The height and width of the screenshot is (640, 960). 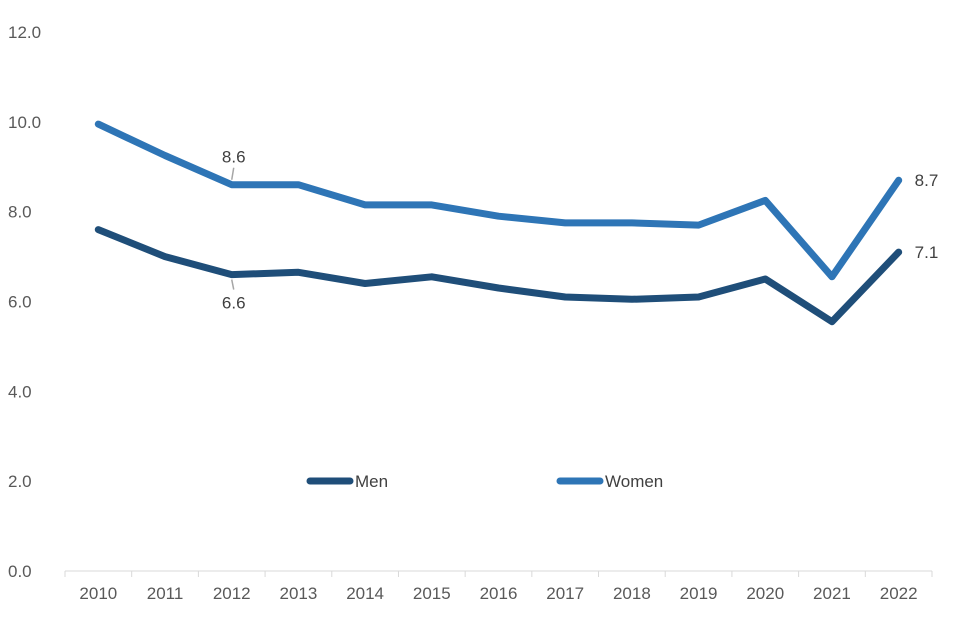 I want to click on x-tick-label: 2020, so click(x=765, y=593).